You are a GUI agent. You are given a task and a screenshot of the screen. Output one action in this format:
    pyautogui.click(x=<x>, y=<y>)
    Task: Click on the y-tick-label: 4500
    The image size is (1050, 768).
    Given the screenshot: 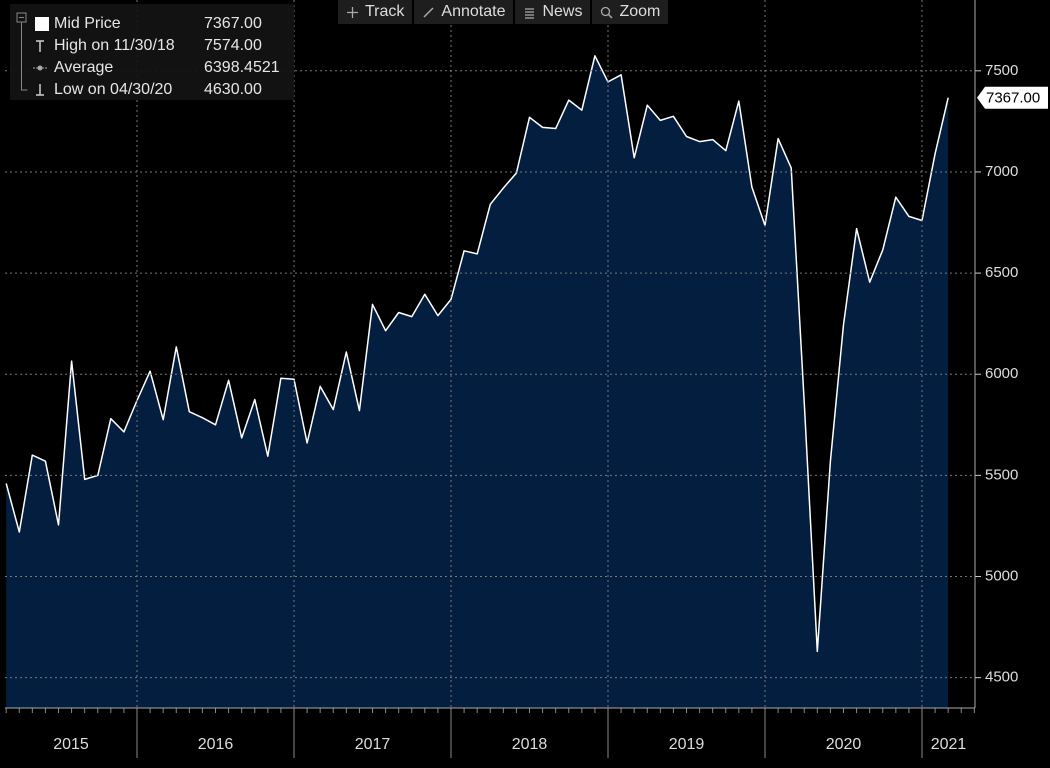 What is the action you would take?
    pyautogui.click(x=1001, y=677)
    